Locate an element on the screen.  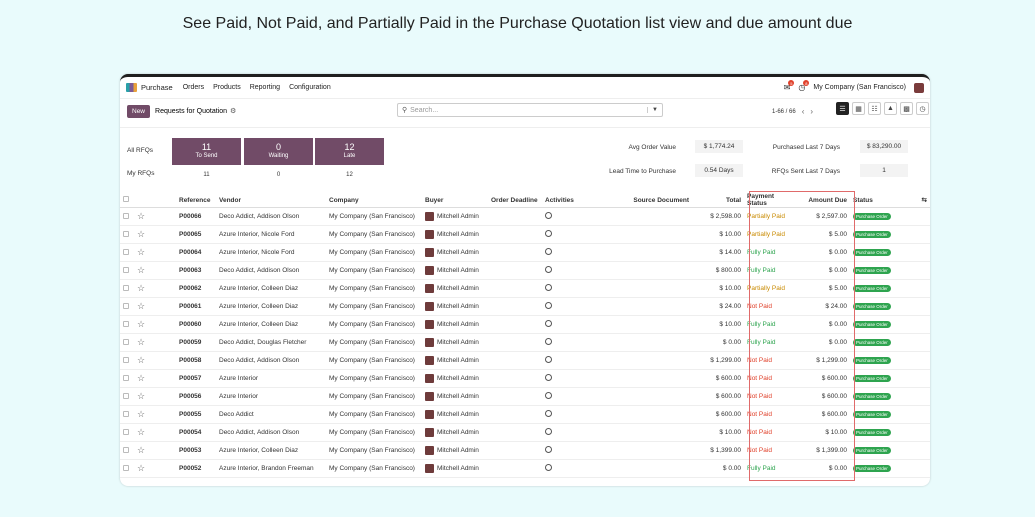
col-order-deadline: Order Deadline is located at coordinates (515, 200).